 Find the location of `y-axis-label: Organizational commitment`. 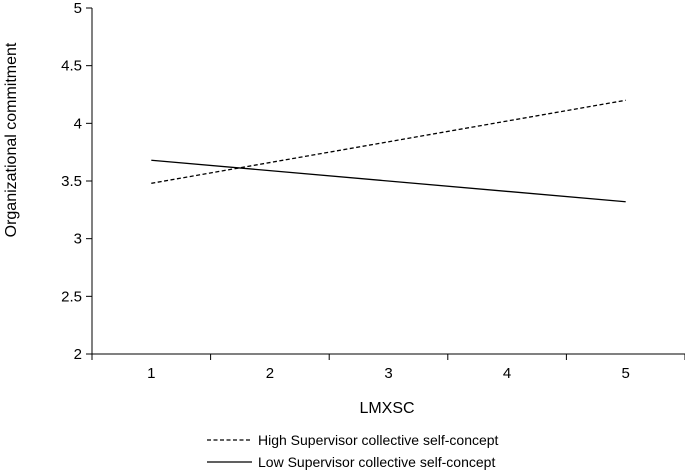

y-axis-label: Organizational commitment is located at coordinates (11, 139).